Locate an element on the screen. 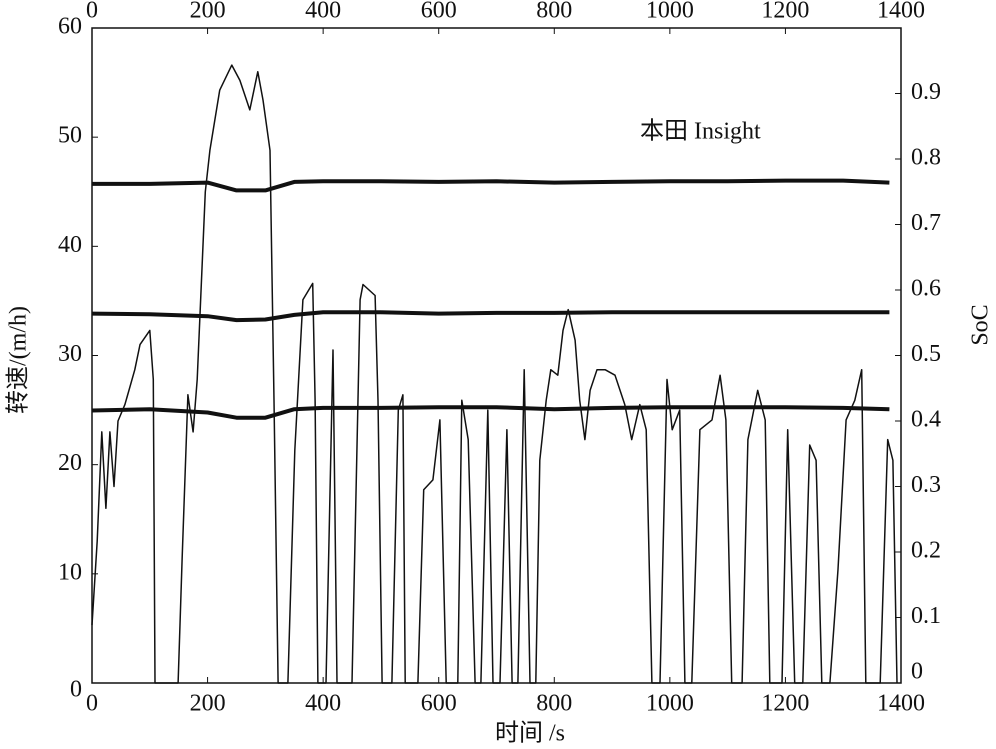 This screenshot has height=749, width=996. x-top-tick-label: 1000 is located at coordinates (670, 12).